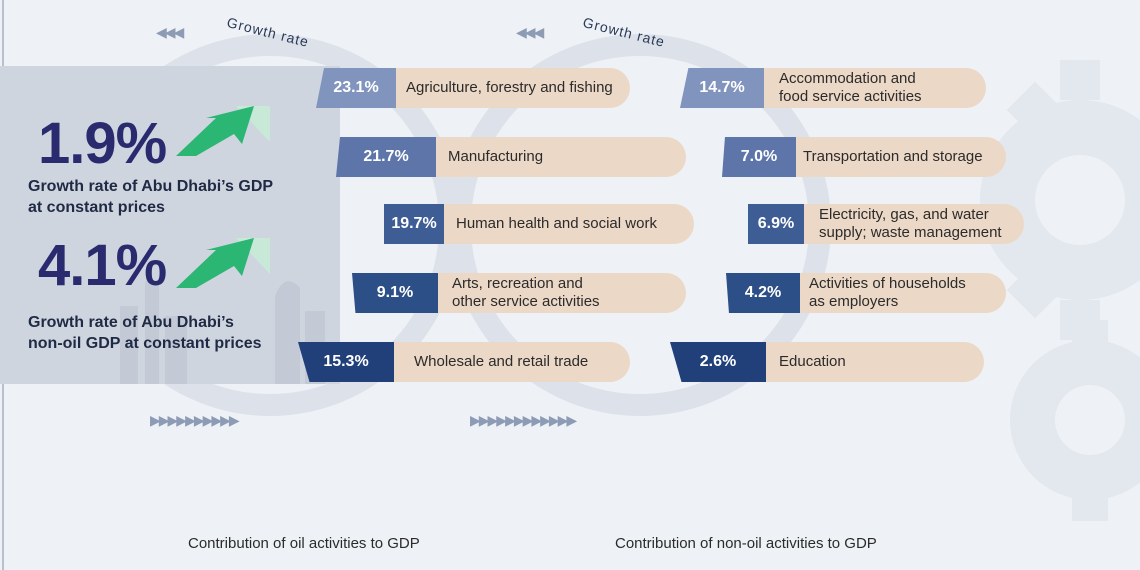 The height and width of the screenshot is (570, 1140). What do you see at coordinates (395, 293) in the screenshot?
I see `oil-rate-badge: 9.1%` at bounding box center [395, 293].